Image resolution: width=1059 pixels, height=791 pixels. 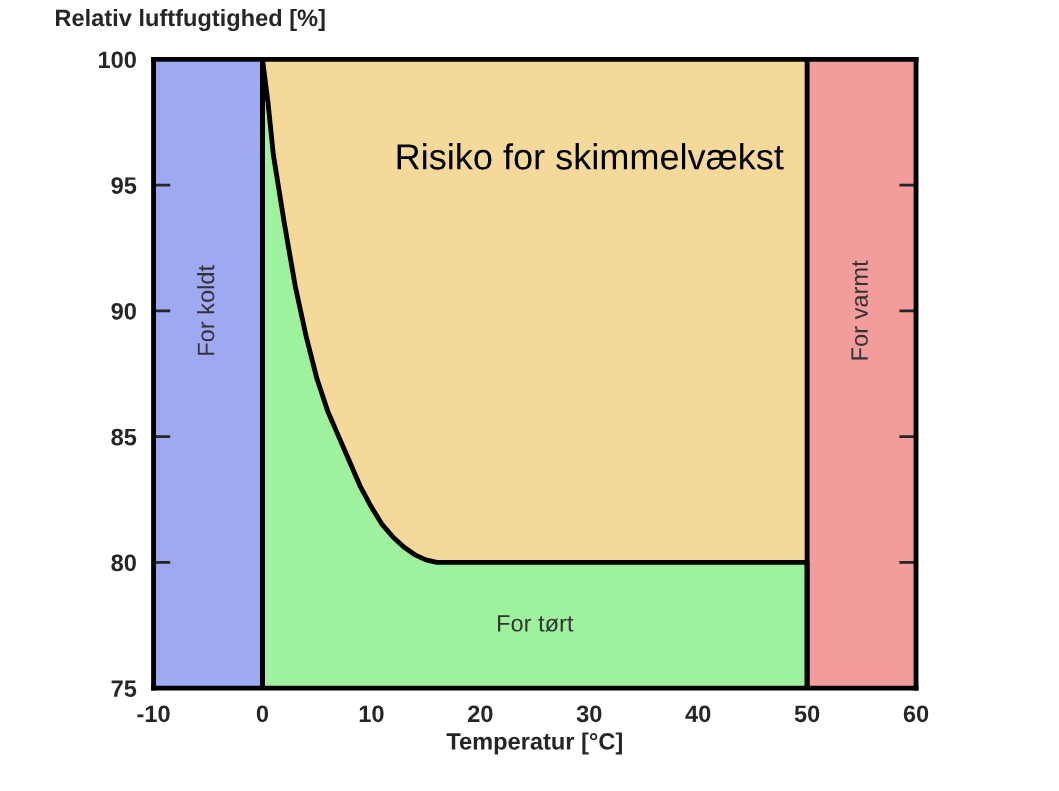 What do you see at coordinates (117, 60) in the screenshot?
I see `y-tick-label: 100` at bounding box center [117, 60].